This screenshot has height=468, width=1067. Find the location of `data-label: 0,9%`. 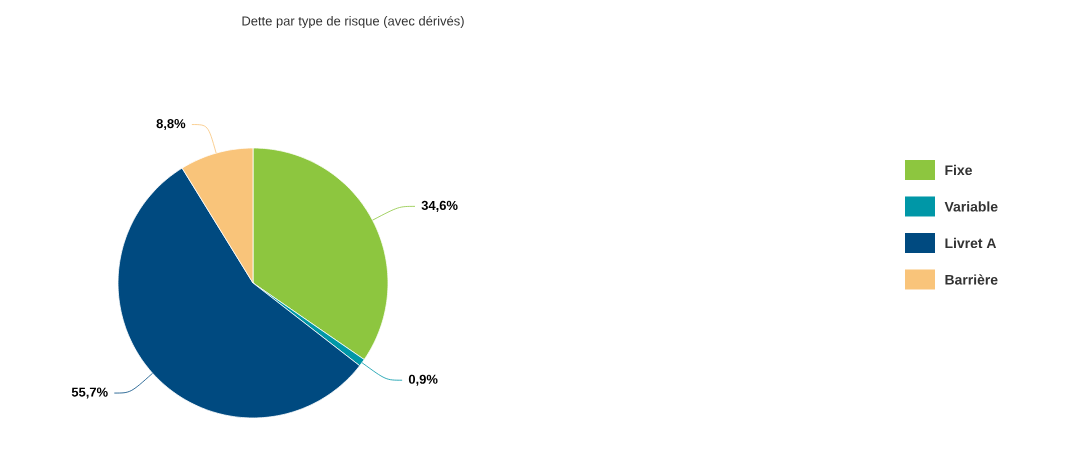

data-label: 0,9% is located at coordinates (423, 380).